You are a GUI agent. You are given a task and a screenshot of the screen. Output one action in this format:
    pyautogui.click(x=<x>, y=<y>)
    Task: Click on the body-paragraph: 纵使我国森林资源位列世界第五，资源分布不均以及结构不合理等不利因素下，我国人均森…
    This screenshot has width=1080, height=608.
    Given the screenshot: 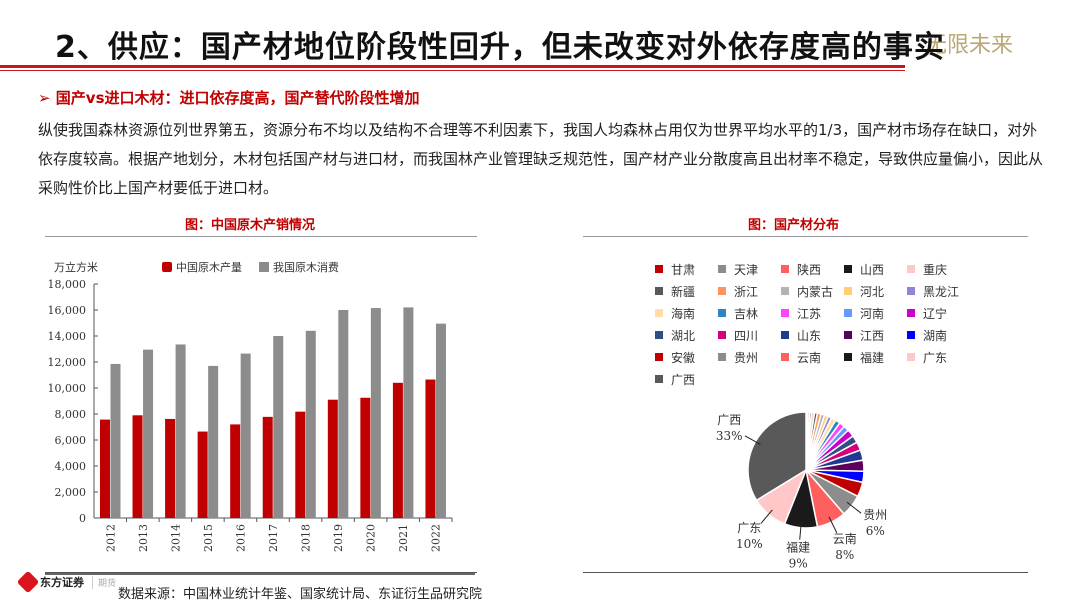 What is the action you would take?
    pyautogui.click(x=541, y=159)
    